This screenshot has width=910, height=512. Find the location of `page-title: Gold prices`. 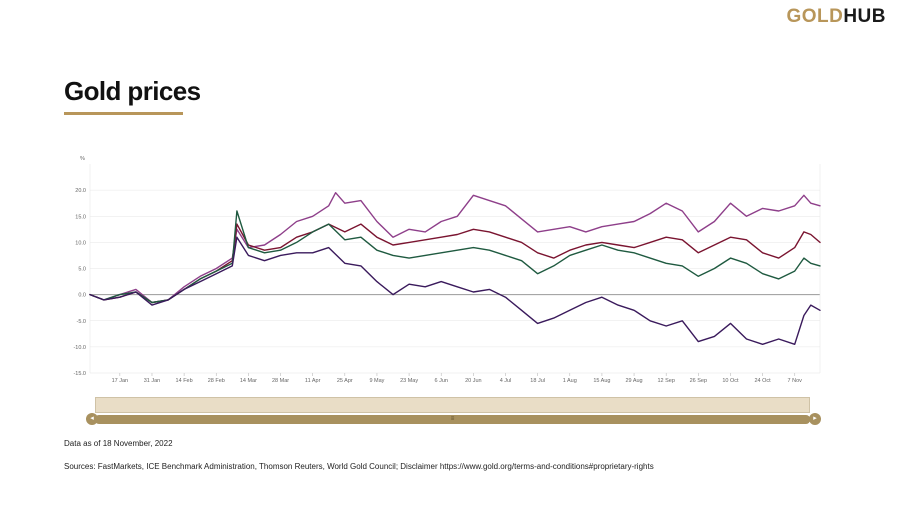

page-title: Gold prices is located at coordinates (132, 91).